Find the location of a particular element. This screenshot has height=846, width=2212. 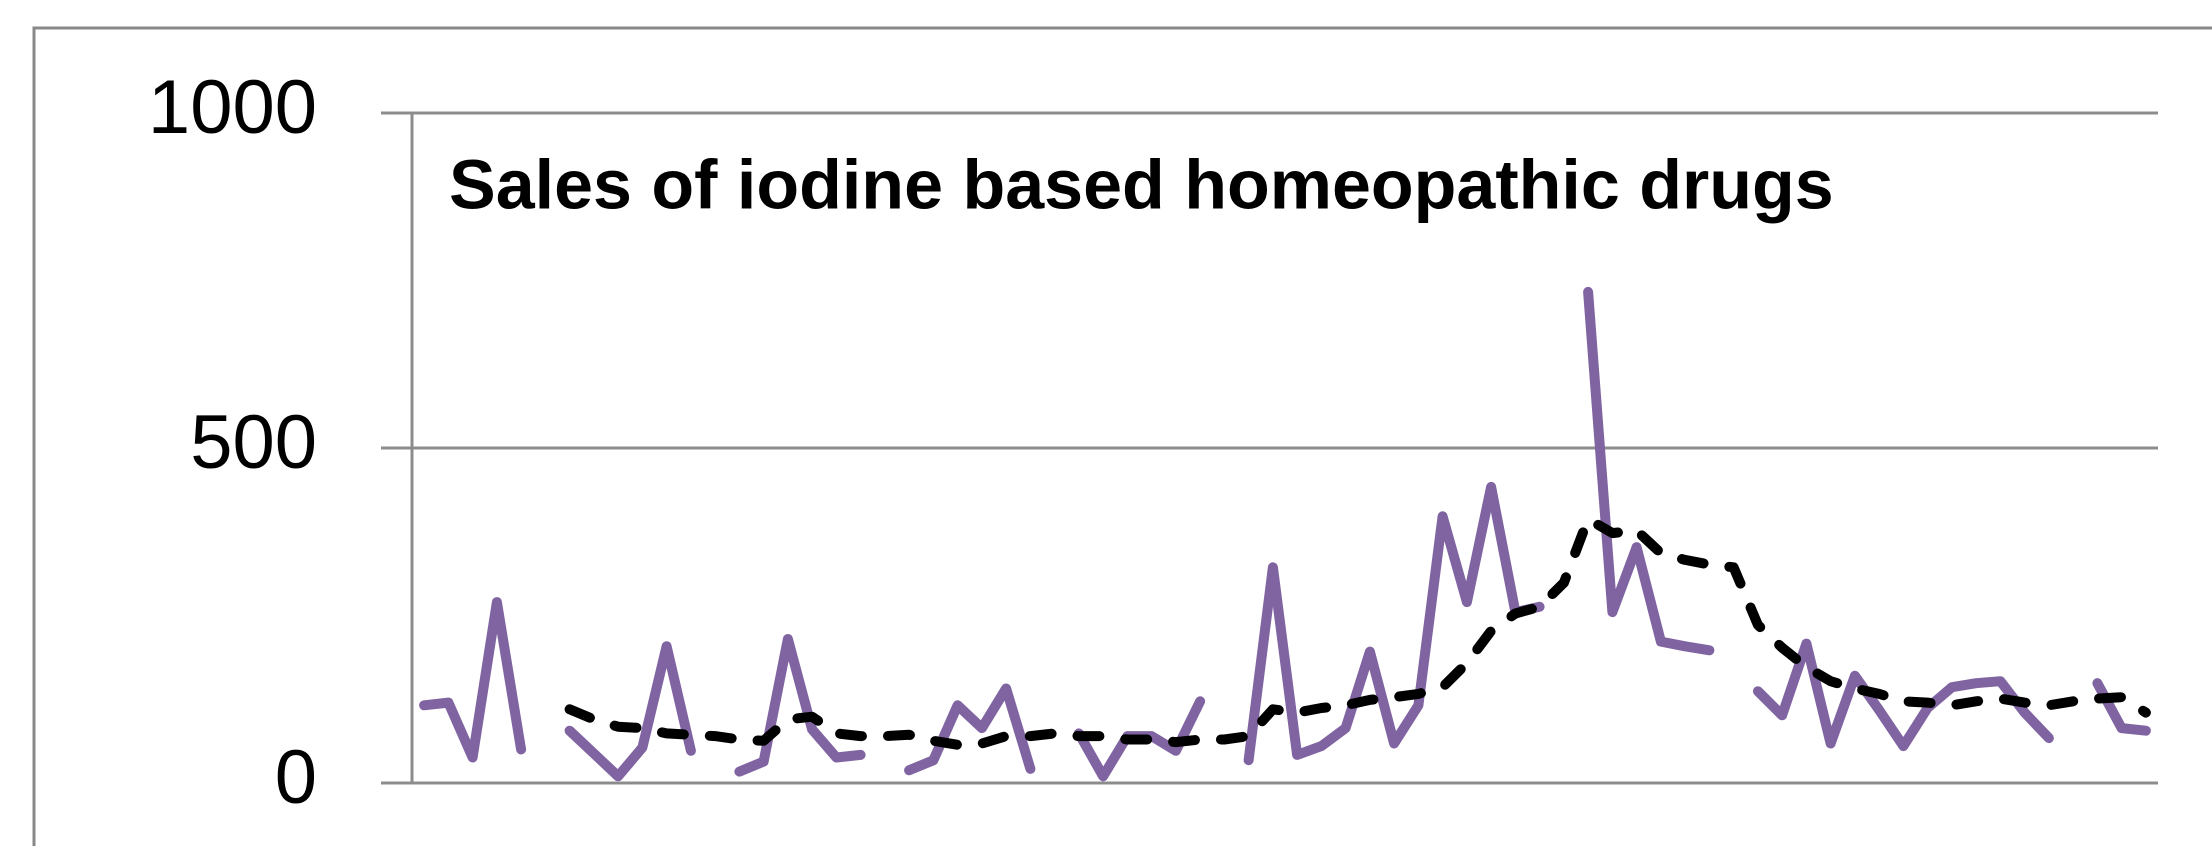

chart-title: Sales of iodine based homeopathic drugs is located at coordinates (1141, 184).